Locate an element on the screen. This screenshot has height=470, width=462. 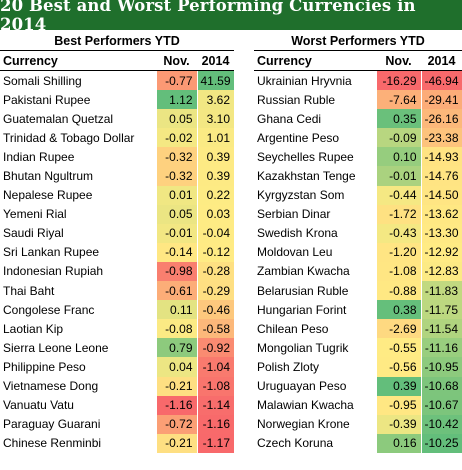
currency-name: Swedish Krona is located at coordinates (297, 233).